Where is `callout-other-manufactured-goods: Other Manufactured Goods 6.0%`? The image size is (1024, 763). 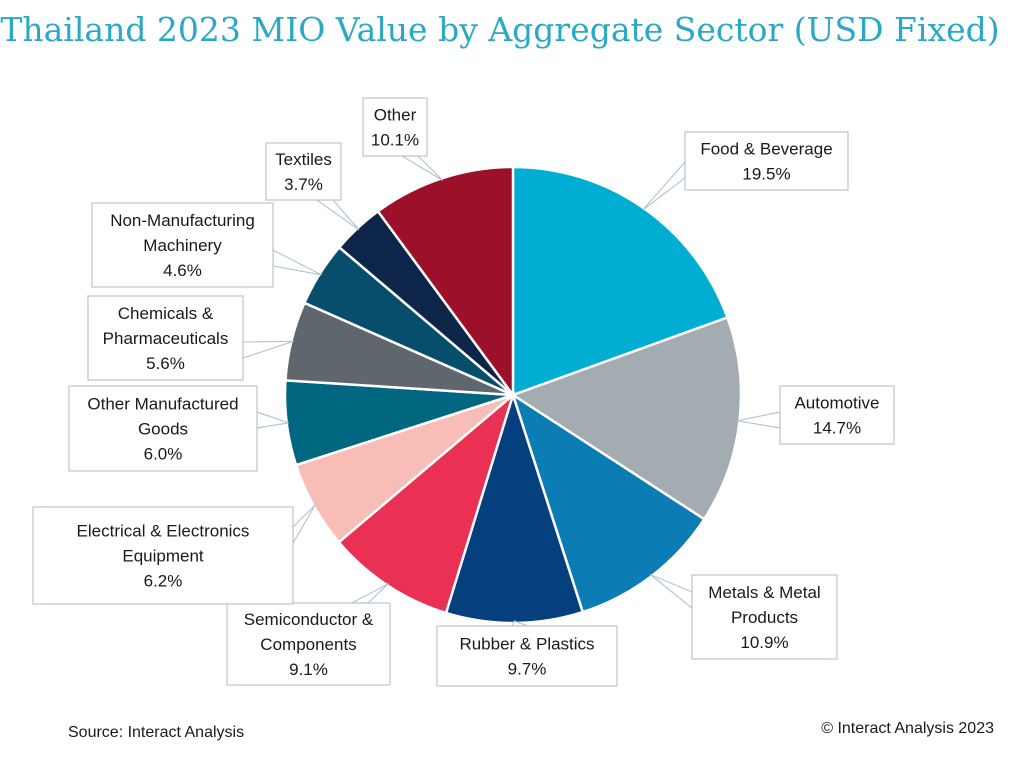
callout-other-manufactured-goods: Other Manufactured Goods 6.0% is located at coordinates (178, 428).